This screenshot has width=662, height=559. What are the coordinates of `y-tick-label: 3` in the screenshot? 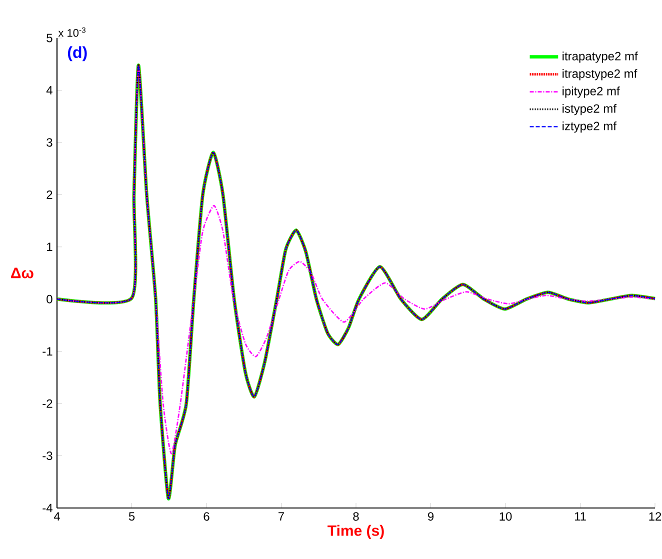 It's located at (49, 142).